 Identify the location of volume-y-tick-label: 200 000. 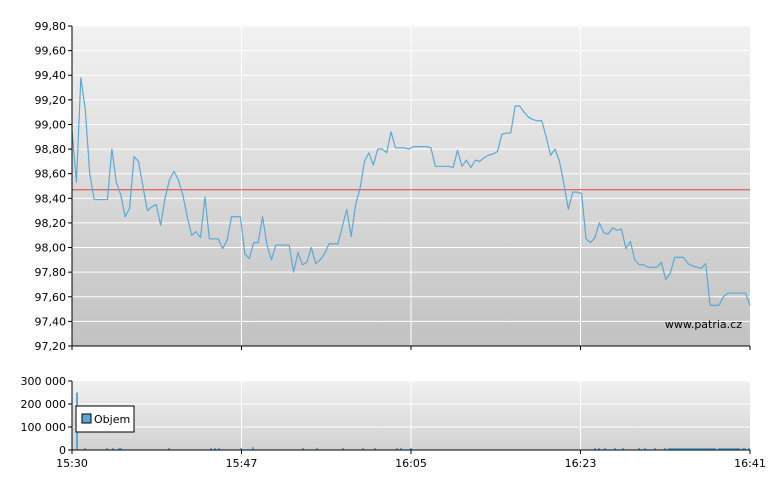
(44, 404).